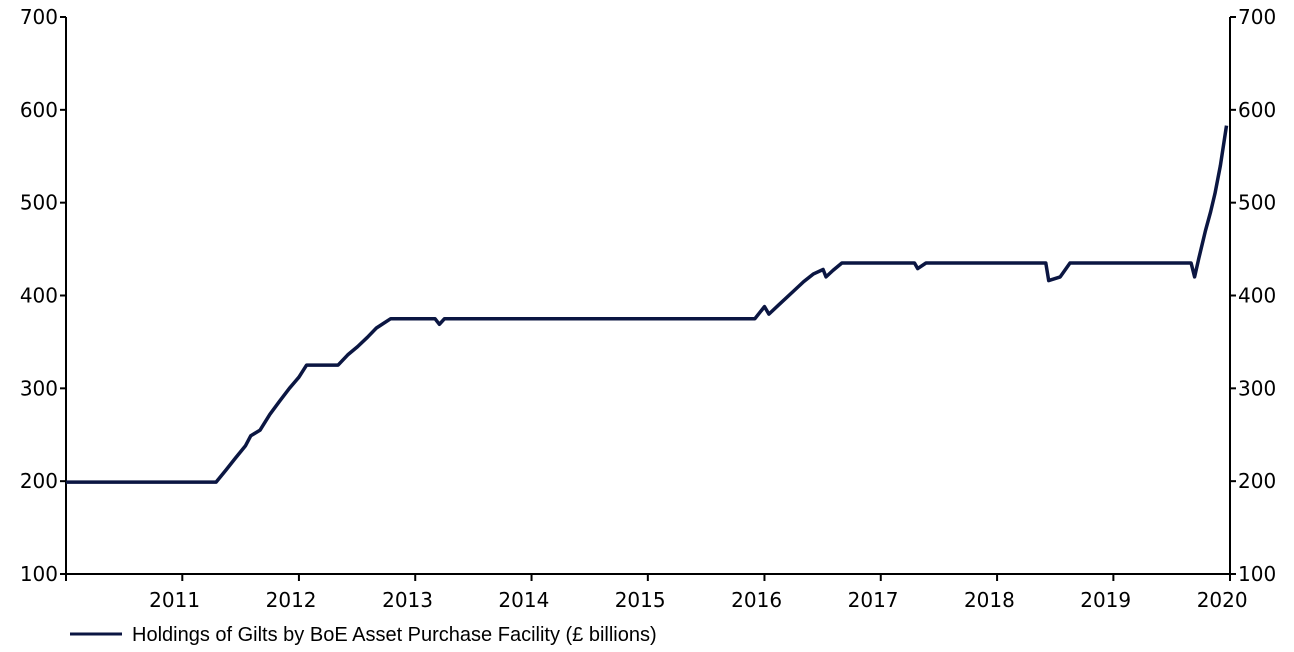 This screenshot has height=652, width=1294. I want to click on x-tick-label: 2013, so click(407, 600).